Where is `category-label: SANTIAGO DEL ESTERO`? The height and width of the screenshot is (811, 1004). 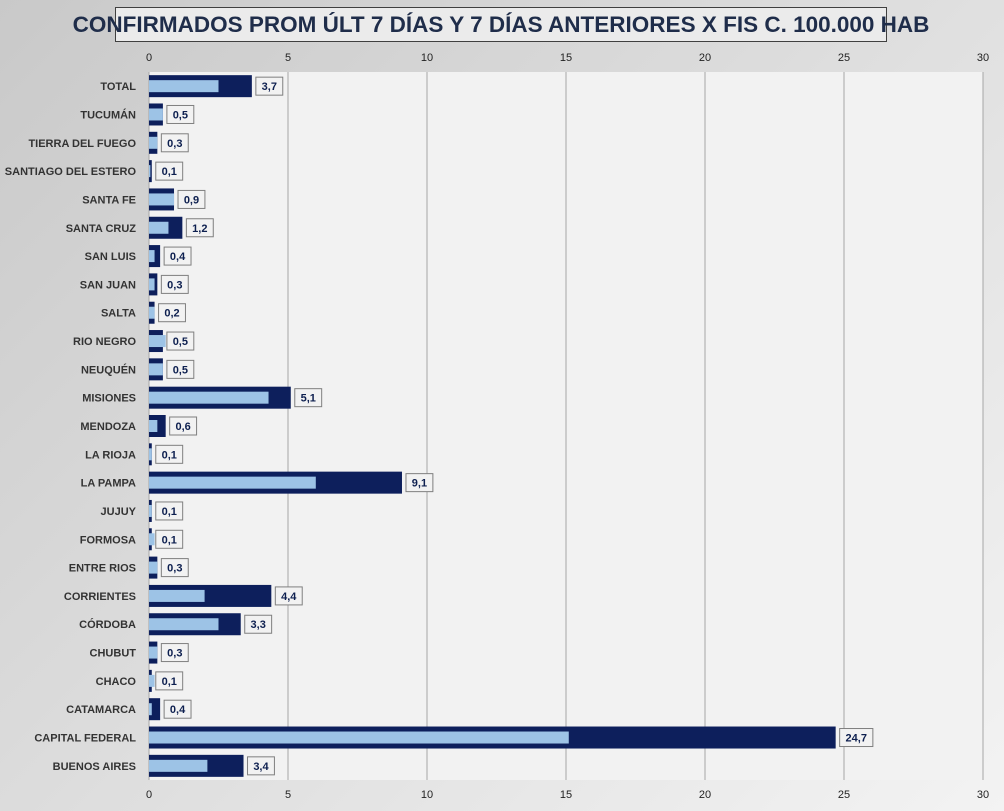
category-label: SANTIAGO DEL ESTERO is located at coordinates (71, 172).